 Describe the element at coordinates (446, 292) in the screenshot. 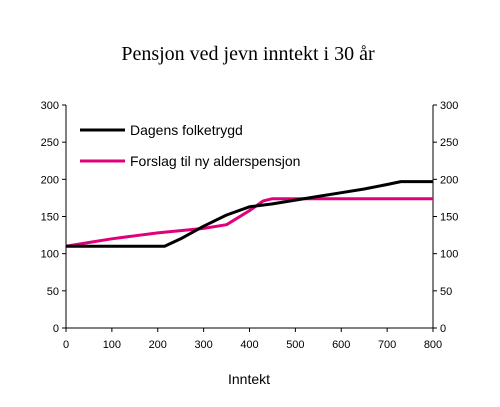

I see `y-tick-label-right: 50` at that location.